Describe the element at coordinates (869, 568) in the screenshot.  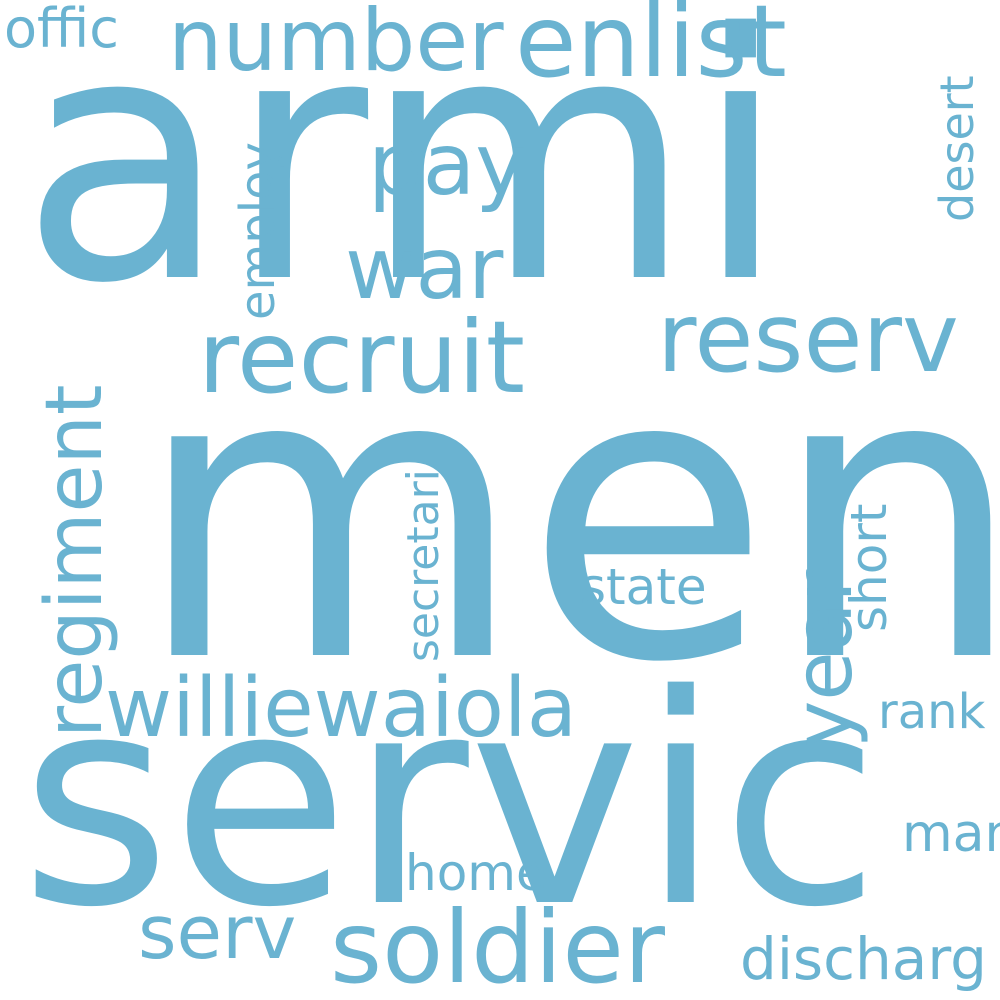
I see `word-short: short` at that location.